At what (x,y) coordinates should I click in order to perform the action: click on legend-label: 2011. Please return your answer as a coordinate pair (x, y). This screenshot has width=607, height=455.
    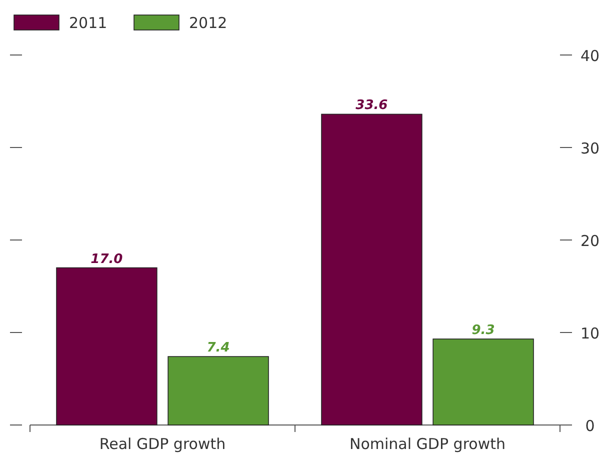
    Looking at the image, I should click on (88, 23).